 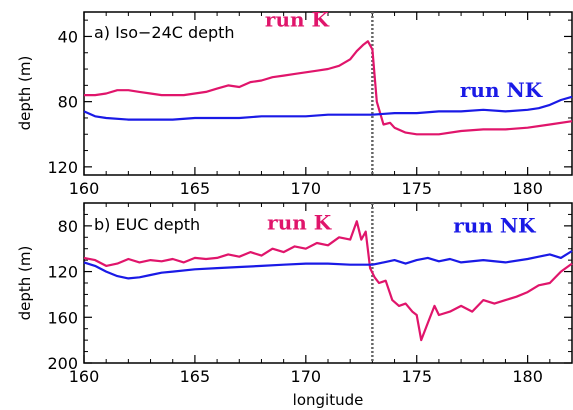 I want to click on x-axis-label: longitude, so click(x=328, y=400).